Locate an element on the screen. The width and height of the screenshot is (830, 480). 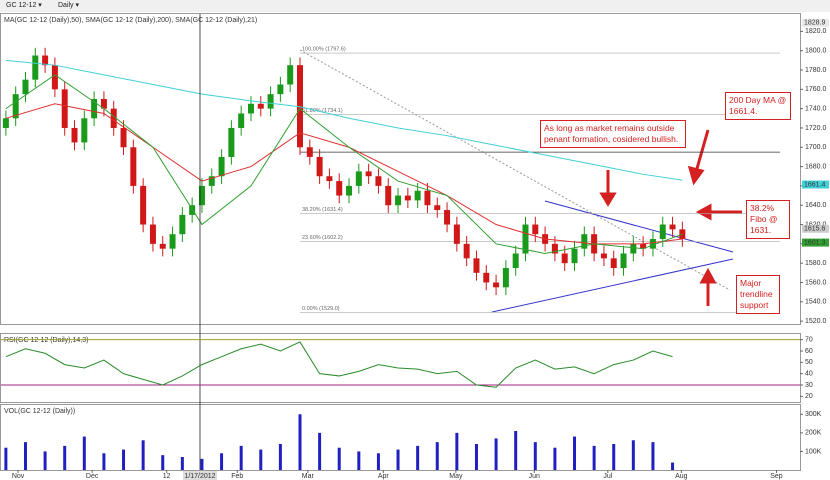
annotation: 200 Day MA @ 1661.4. is located at coordinates (758, 106).